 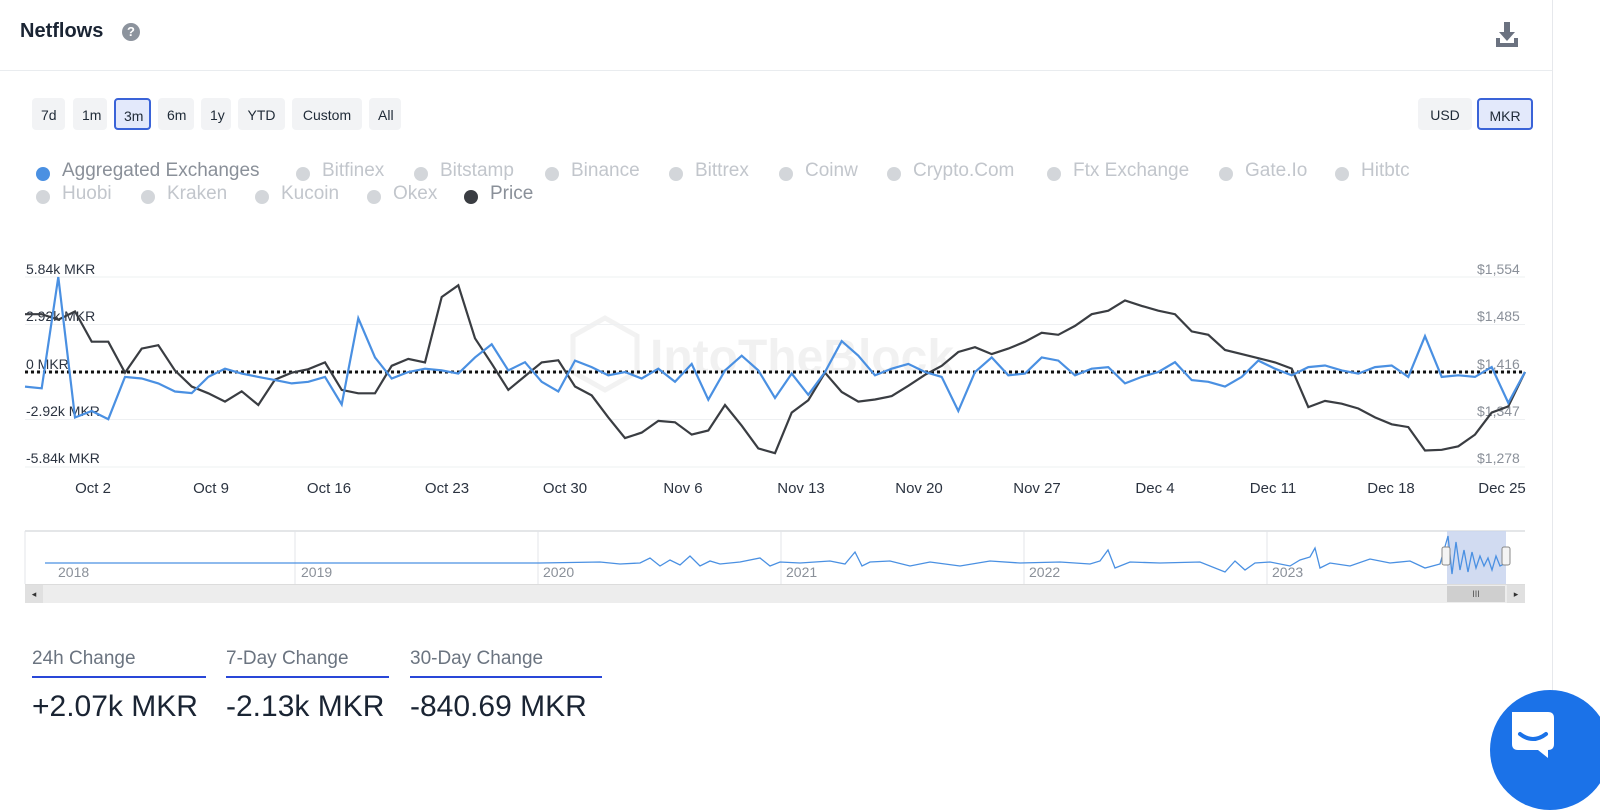 I want to click on legend-item-okex: Okex, so click(x=402, y=194).